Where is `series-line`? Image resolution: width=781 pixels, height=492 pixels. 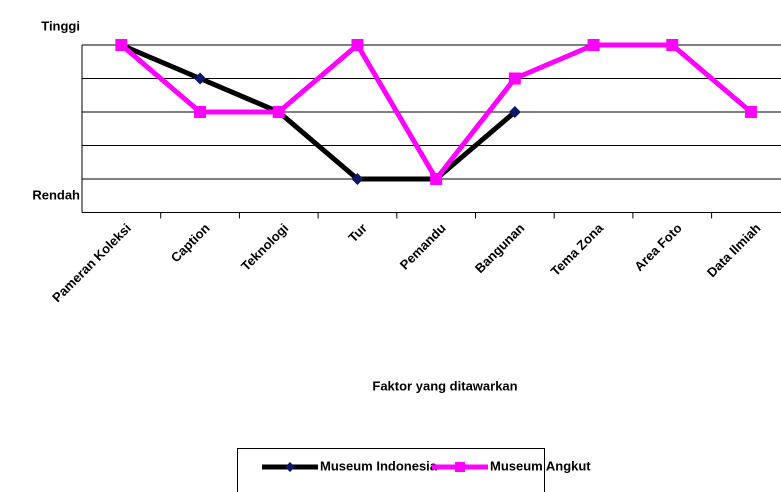
series-line is located at coordinates (318, 112).